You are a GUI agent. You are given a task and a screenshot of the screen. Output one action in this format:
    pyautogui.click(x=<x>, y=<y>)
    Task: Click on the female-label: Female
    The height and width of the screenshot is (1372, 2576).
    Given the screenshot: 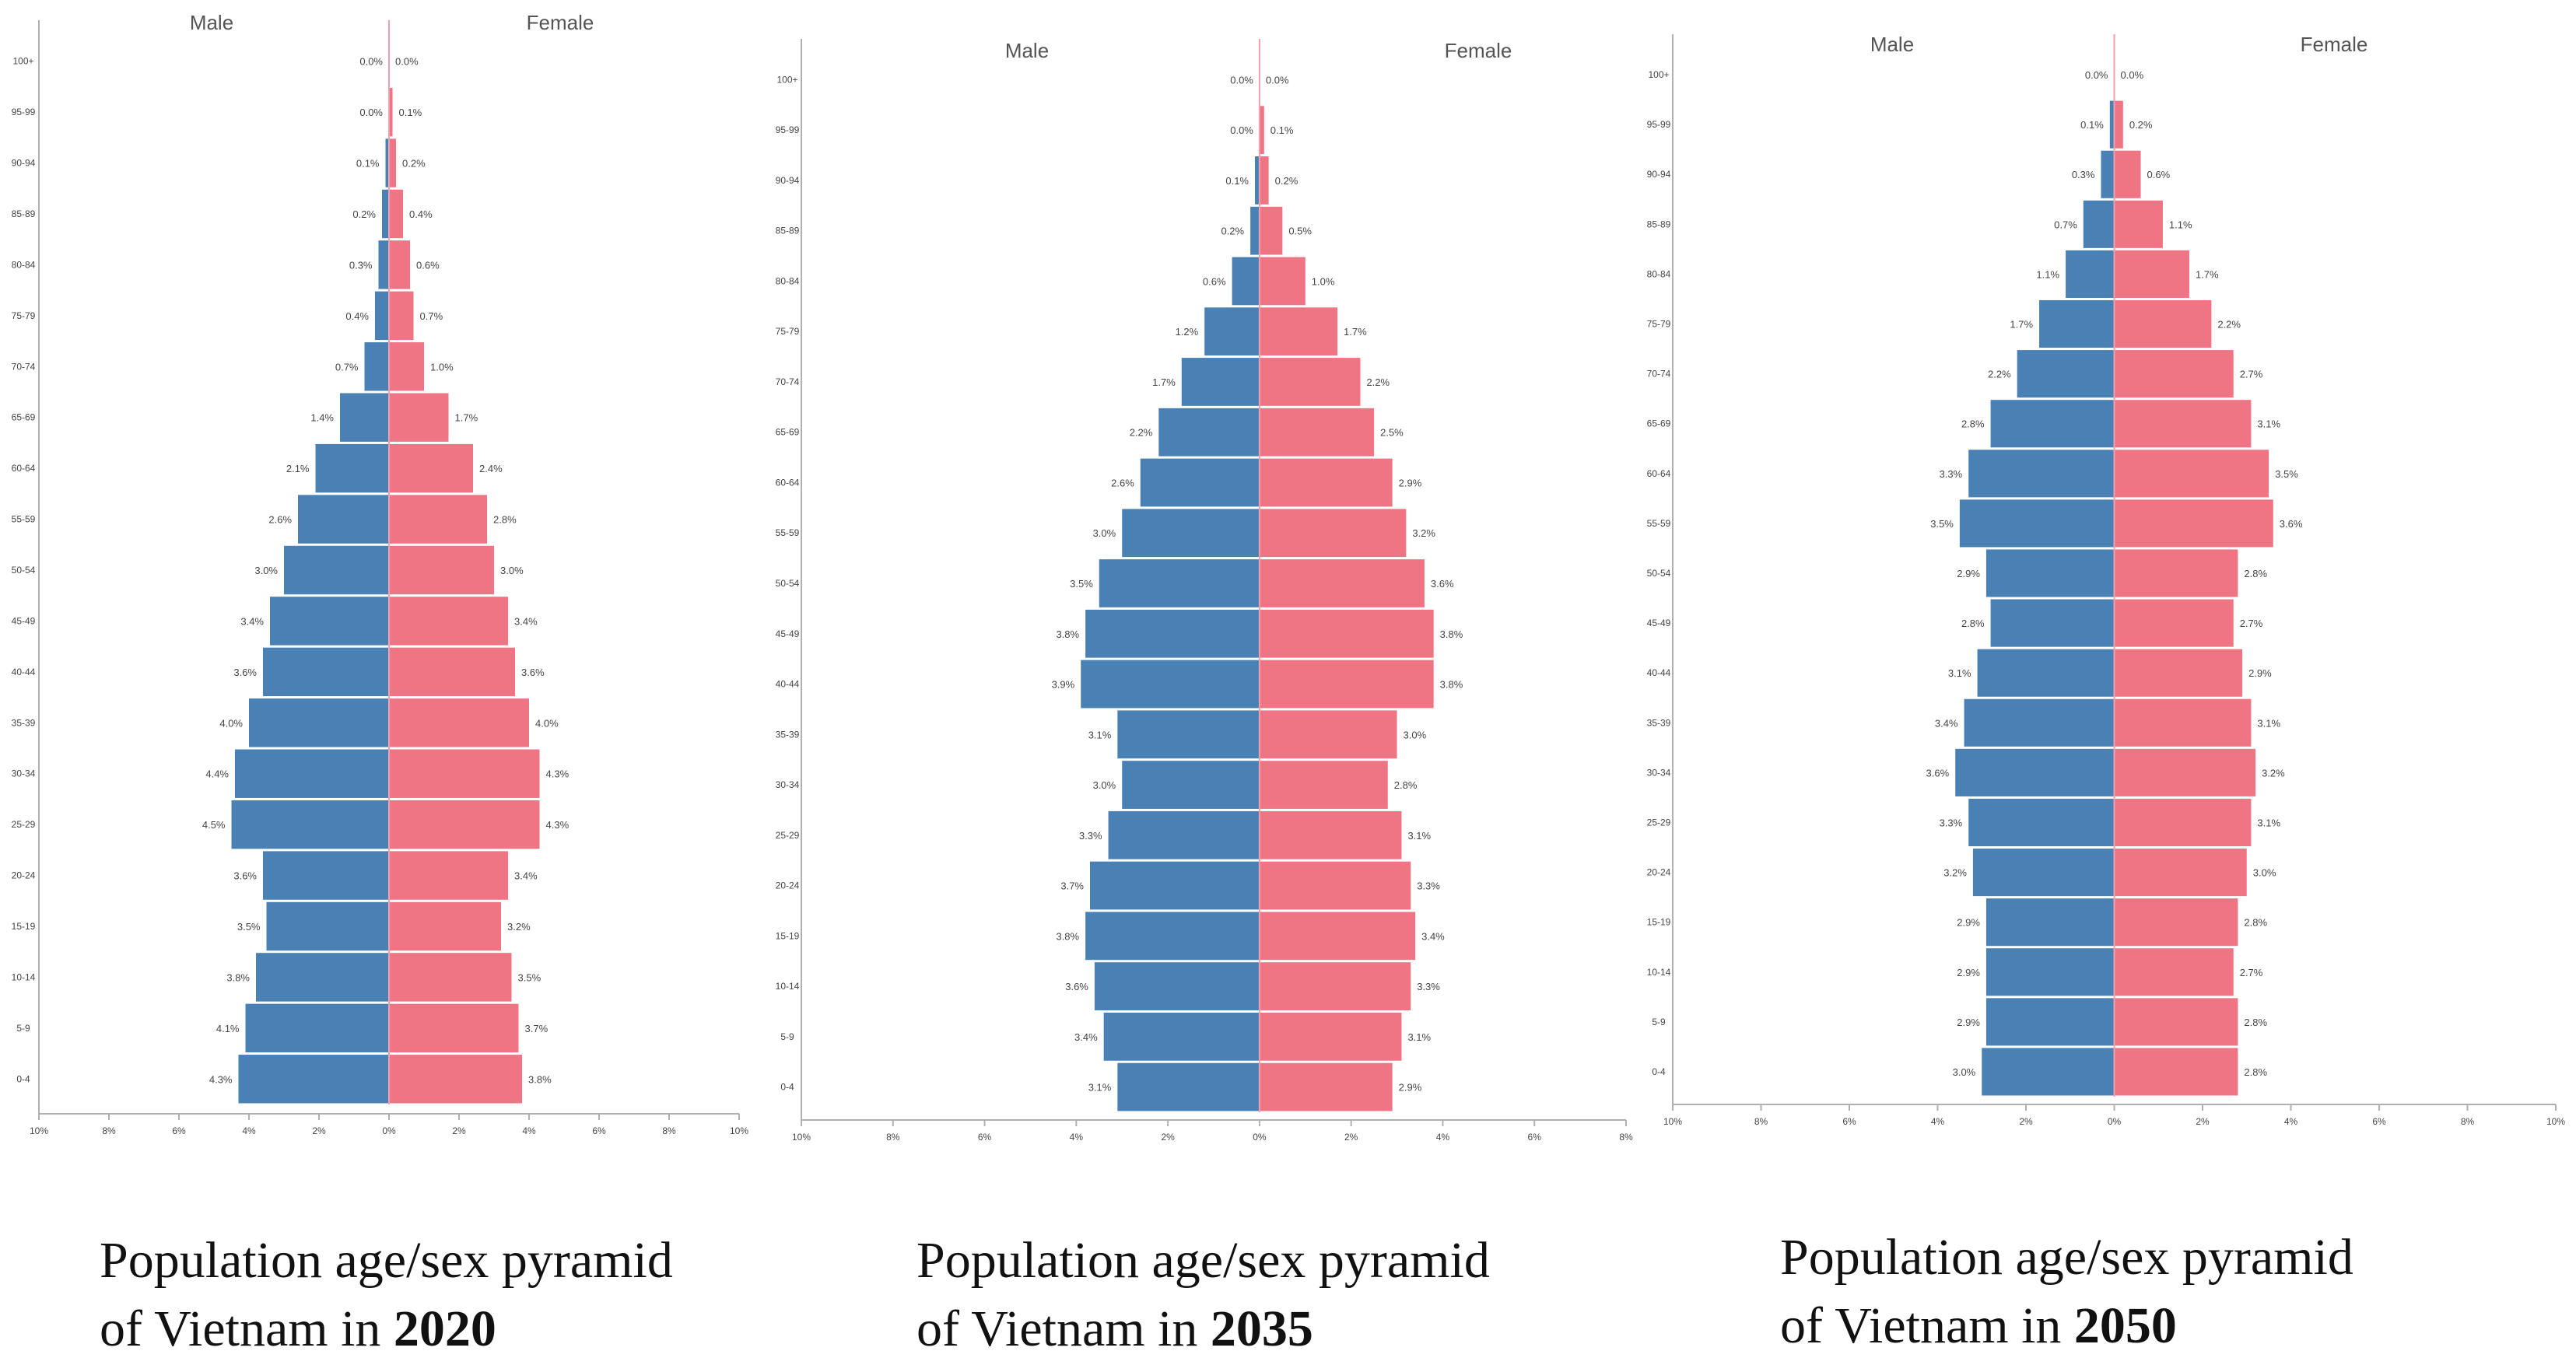 What is the action you would take?
    pyautogui.click(x=2334, y=44)
    